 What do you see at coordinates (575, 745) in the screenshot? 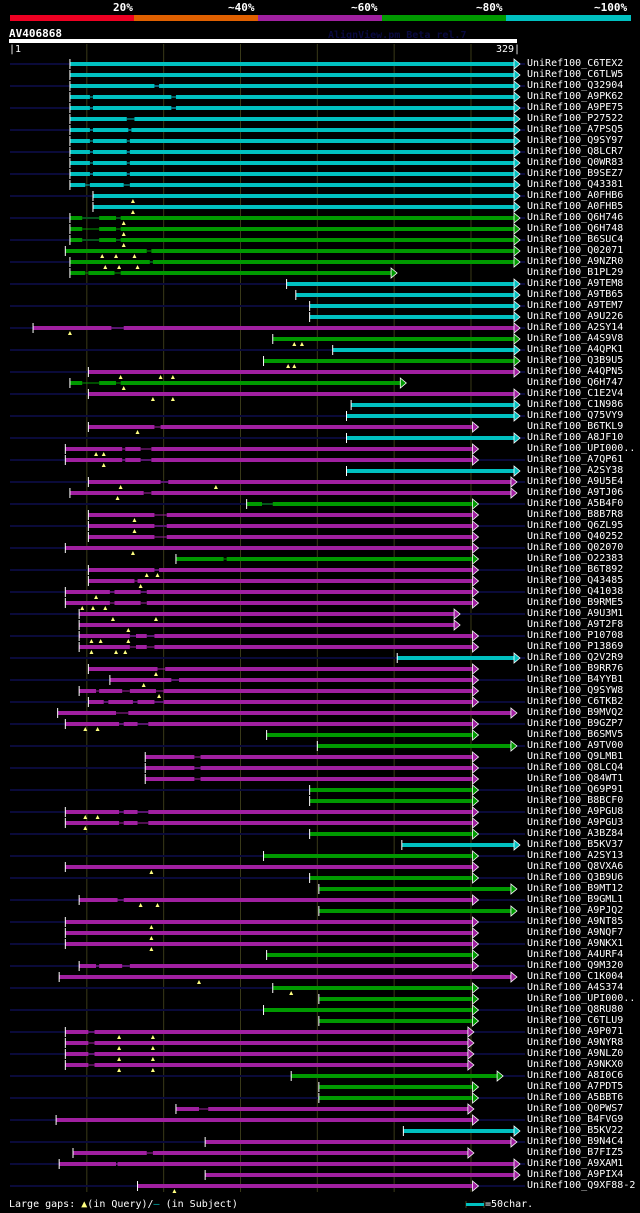
I see `hit-label: UniRef100_A9TV00` at bounding box center [575, 745].